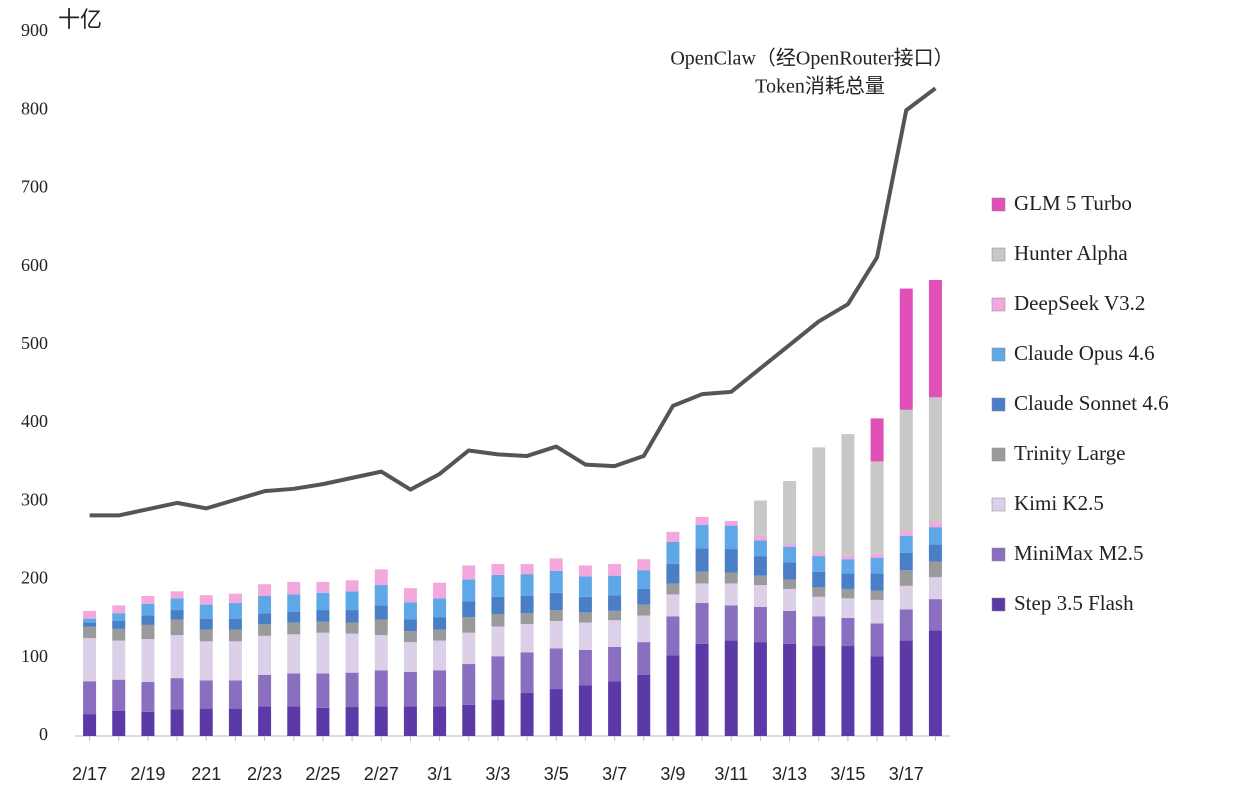 This screenshot has height=788, width=1241. I want to click on y-tick-label: 500, so click(34, 343).